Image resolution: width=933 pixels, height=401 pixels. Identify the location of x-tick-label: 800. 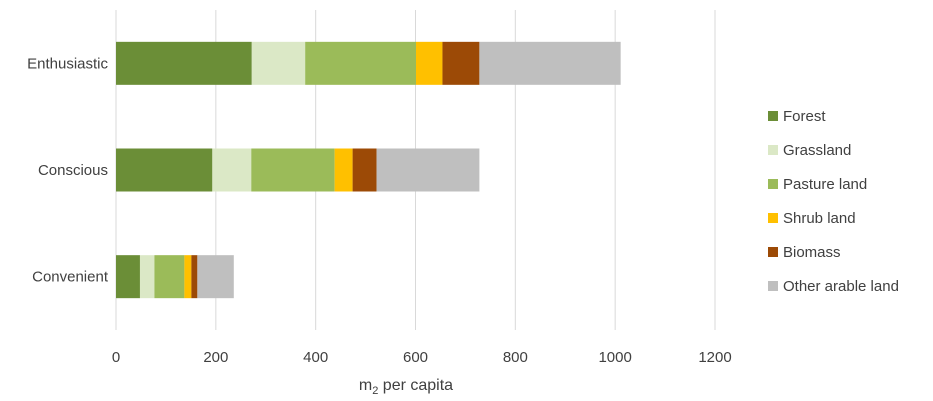
(515, 357).